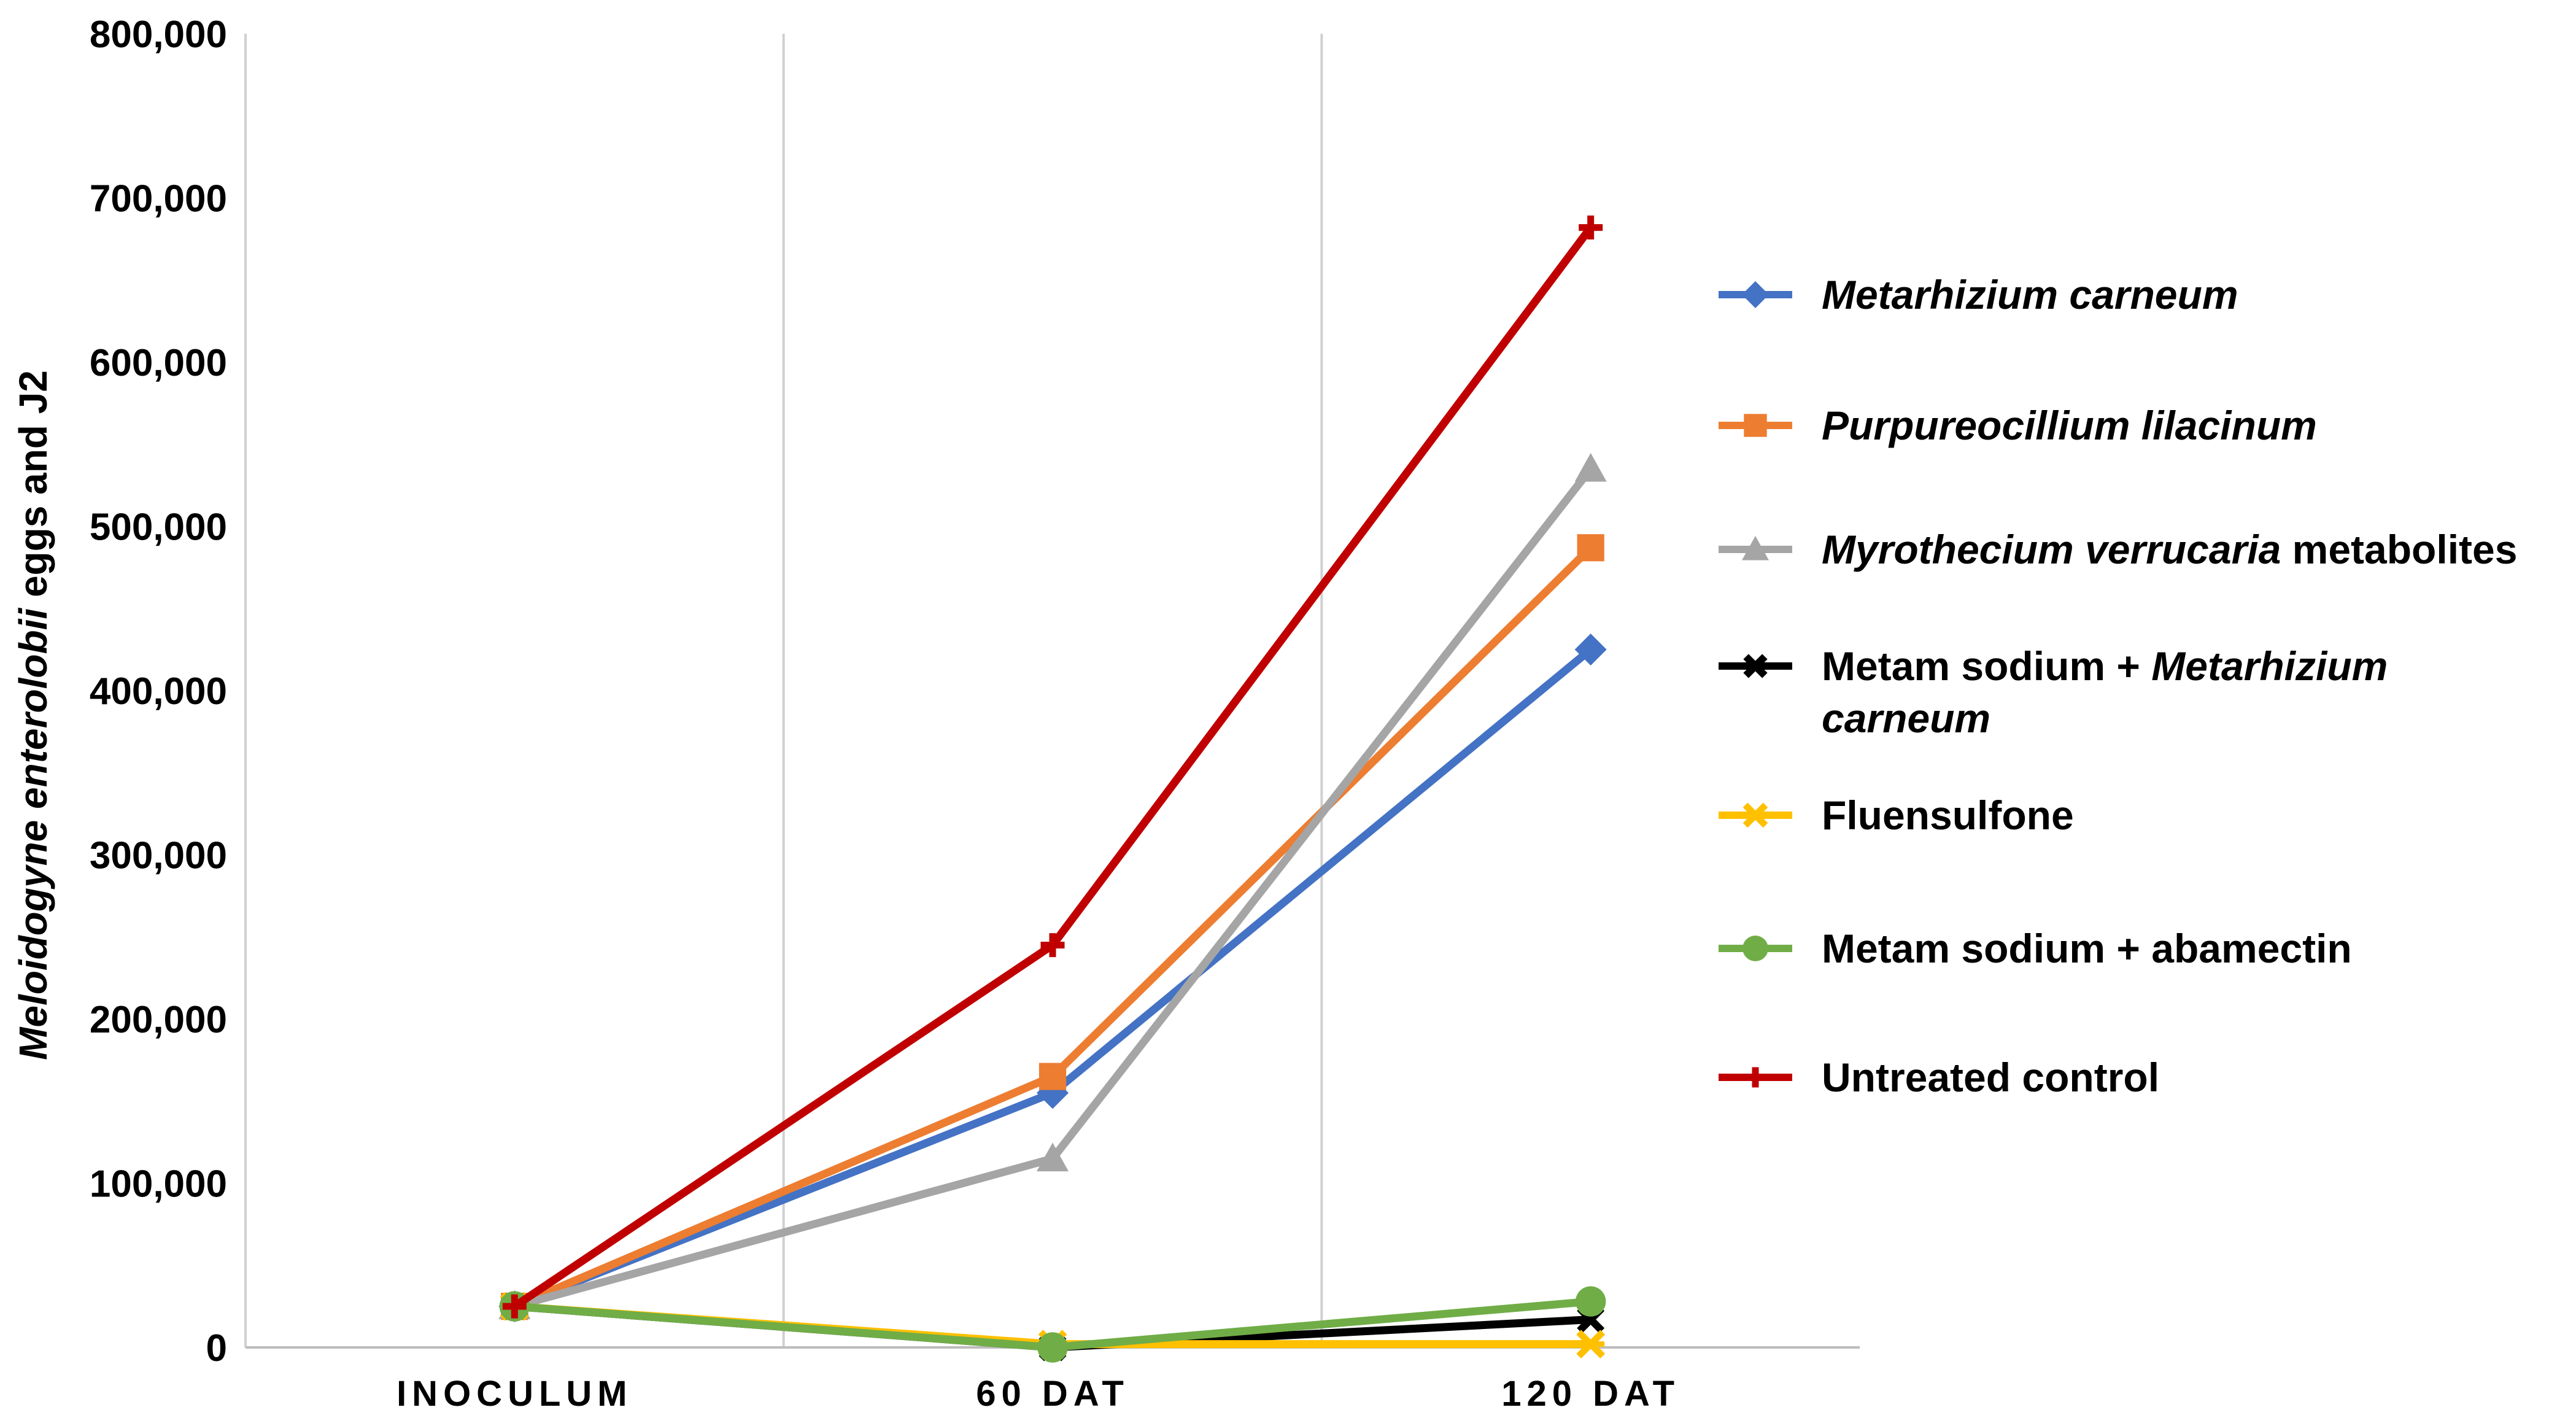  I want to click on y-tick-label: 700,000, so click(158, 199).